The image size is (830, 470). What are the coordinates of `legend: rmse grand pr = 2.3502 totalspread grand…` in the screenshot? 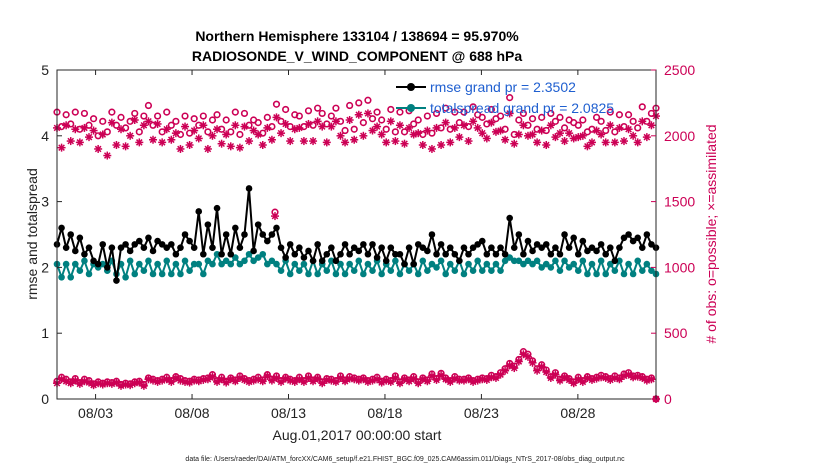 It's located at (505, 97).